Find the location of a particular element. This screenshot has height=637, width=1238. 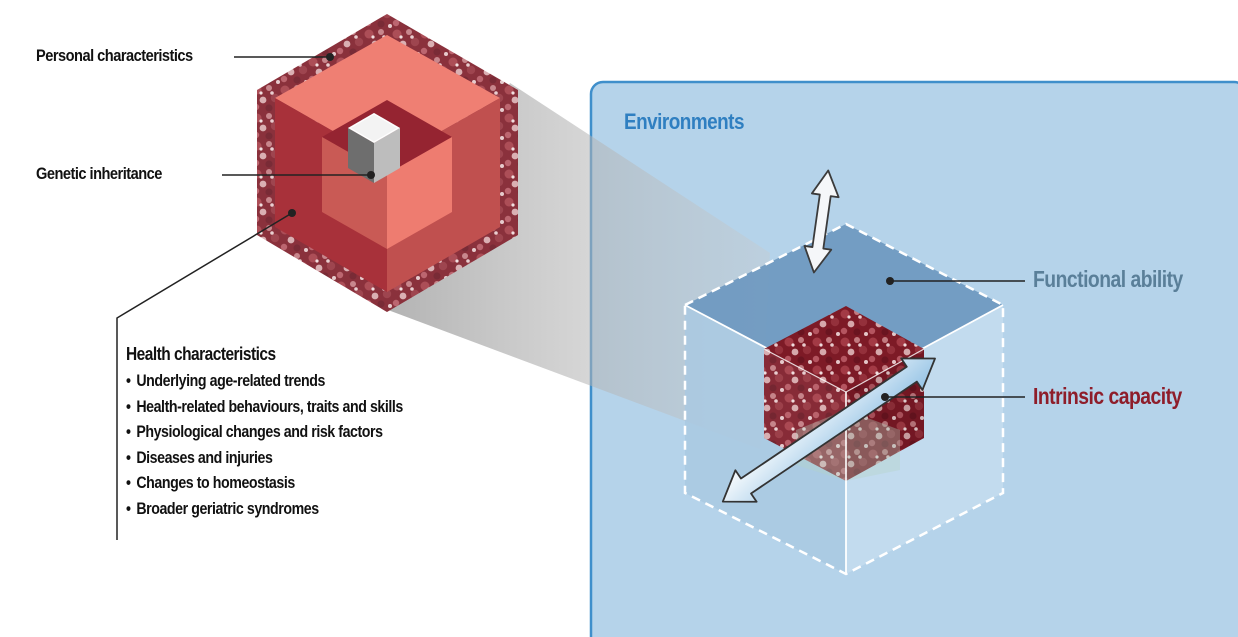

personal-leader-dot is located at coordinates (330, 57).